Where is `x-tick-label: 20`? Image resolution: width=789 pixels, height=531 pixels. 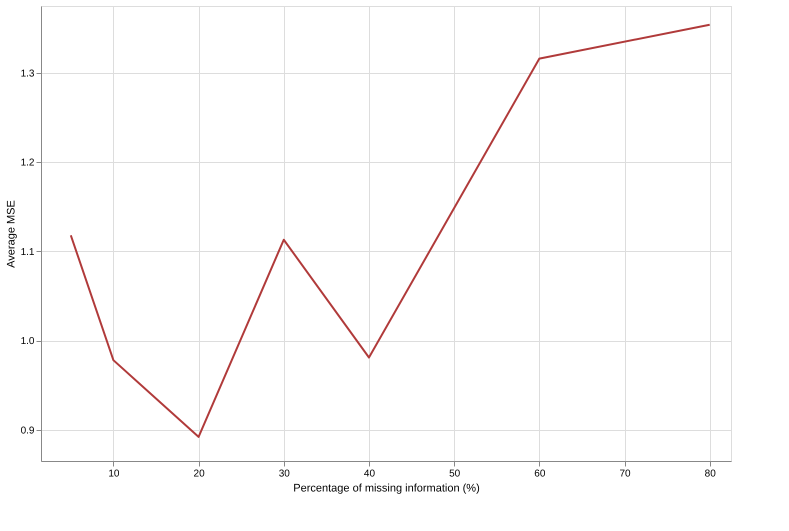
x-tick-label: 20 is located at coordinates (200, 474).